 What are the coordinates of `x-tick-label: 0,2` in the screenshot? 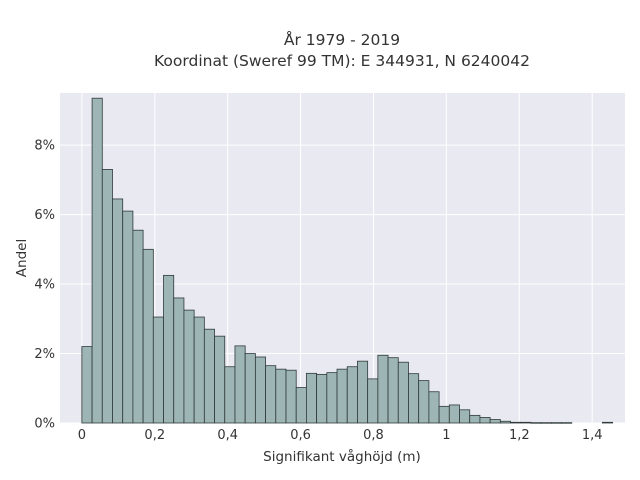 It's located at (154, 435).